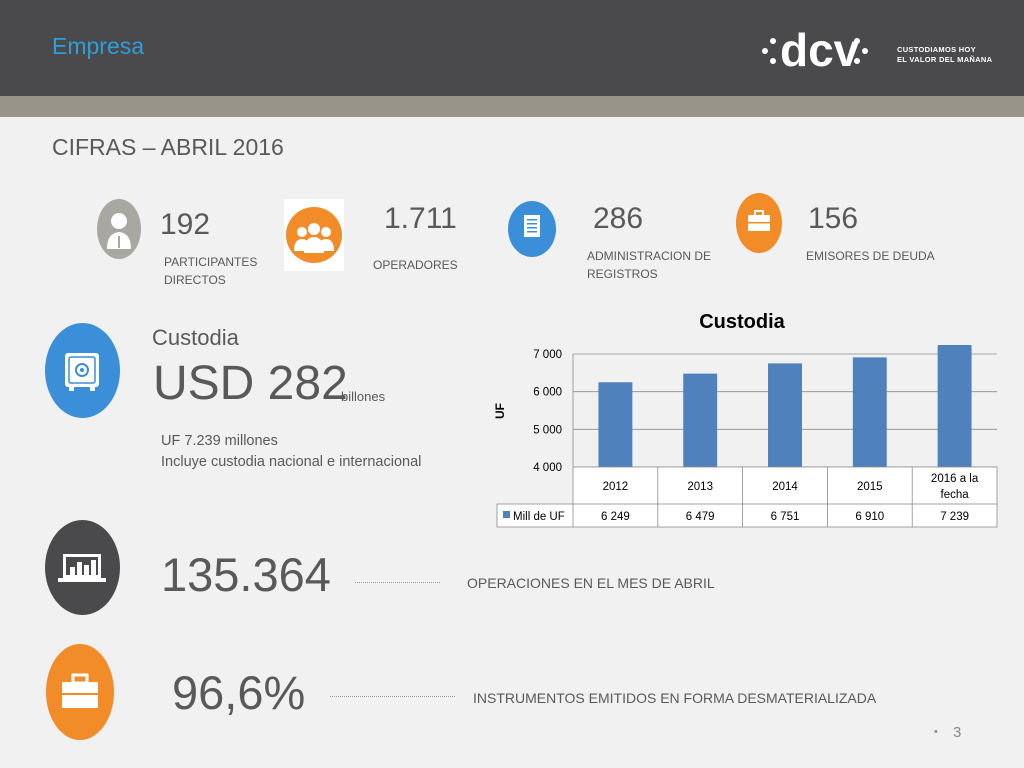 The height and width of the screenshot is (768, 1024). What do you see at coordinates (185, 224) in the screenshot?
I see `stat-participants-value: 192` at bounding box center [185, 224].